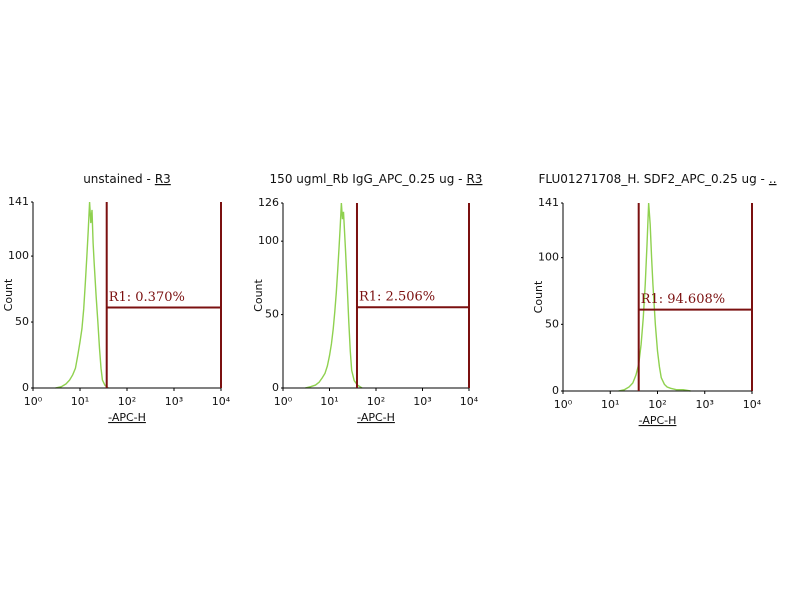 Image resolution: width=800 pixels, height=604 pixels. What do you see at coordinates (683, 299) in the screenshot?
I see `gate-label: R1: 94.608%` at bounding box center [683, 299].